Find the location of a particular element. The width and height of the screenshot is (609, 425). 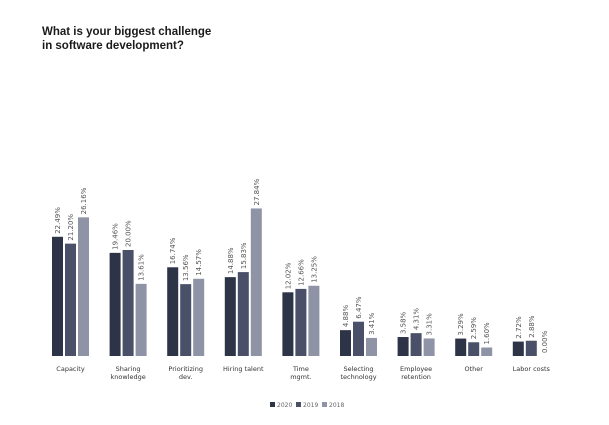

bar-value-label-2020-4: 12.02% is located at coordinates (288, 275).